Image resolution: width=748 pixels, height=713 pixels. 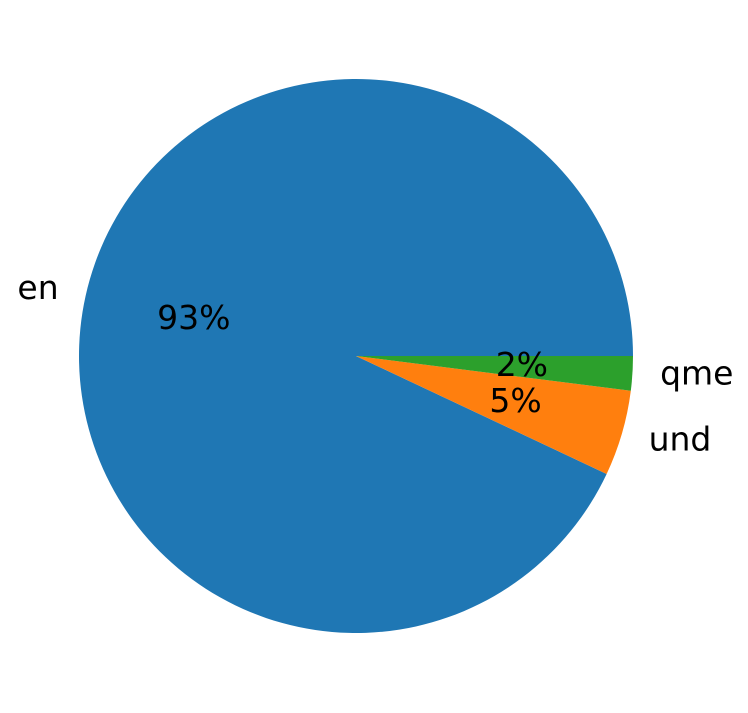 I want to click on slice-label: und, so click(x=680, y=439).